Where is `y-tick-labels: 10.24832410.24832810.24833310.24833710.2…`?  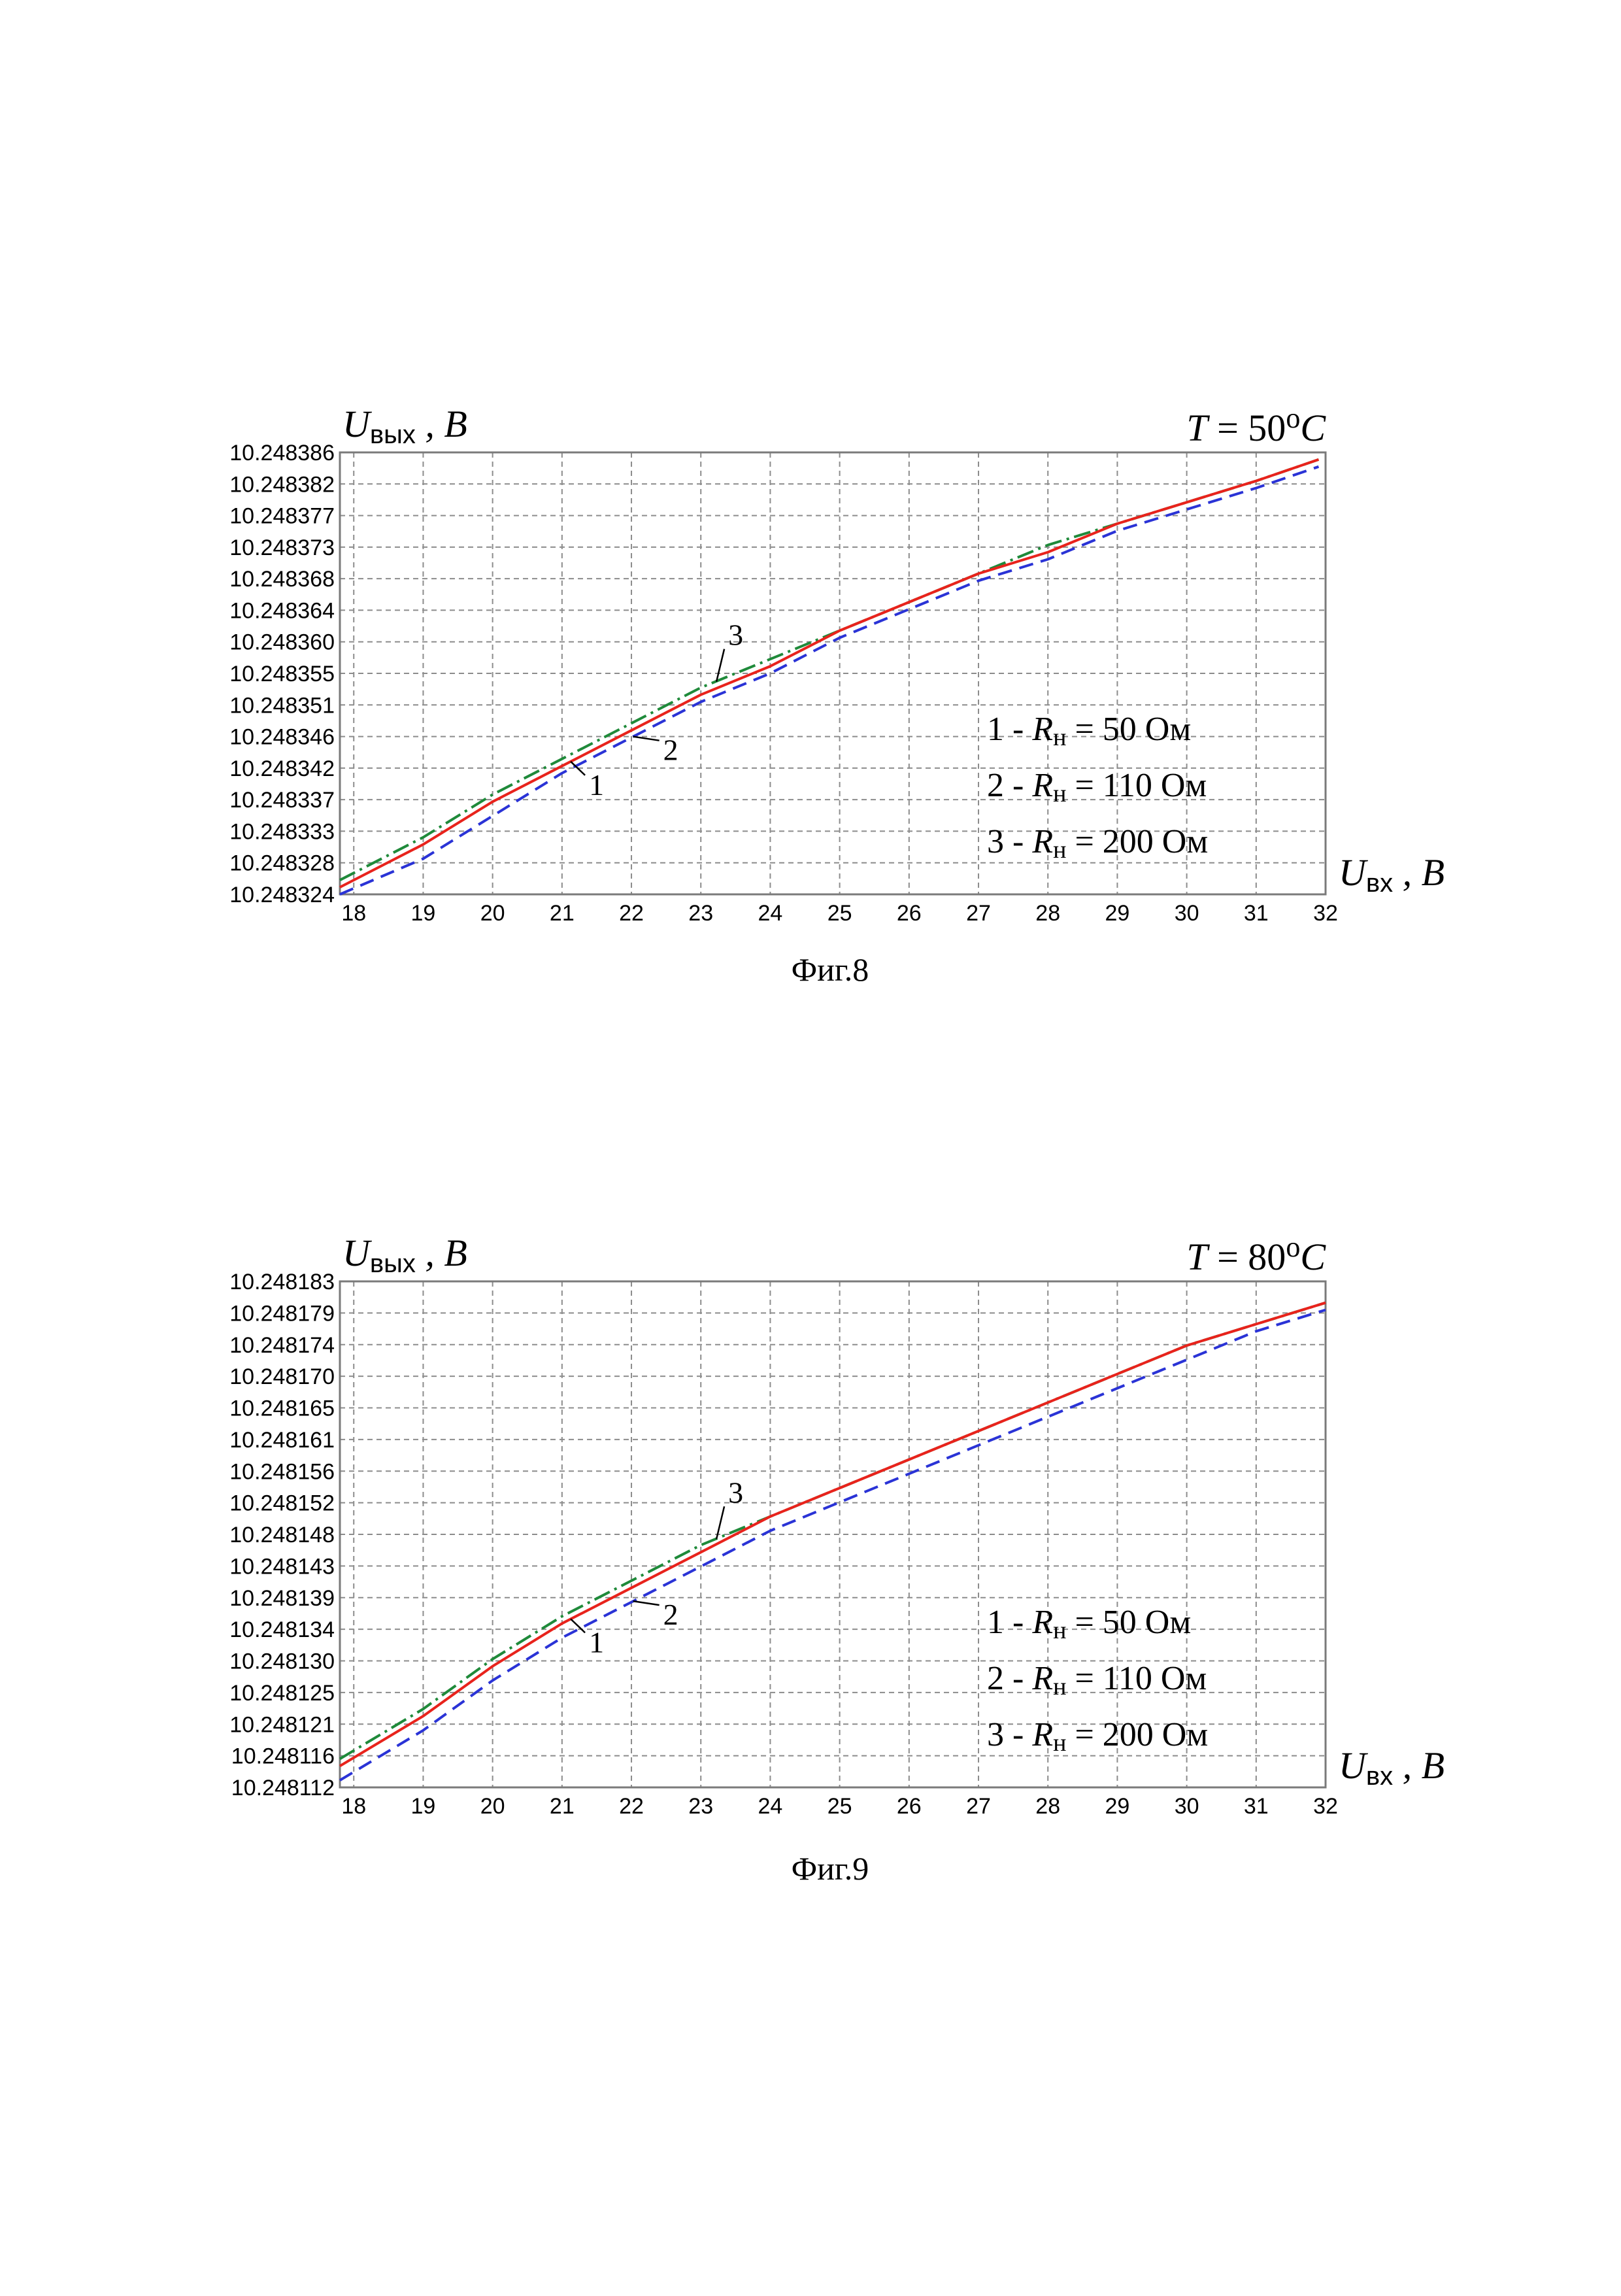
y-tick-labels: 10.24832410.24832810.24833310.24833710.2… is located at coordinates (282, 674).